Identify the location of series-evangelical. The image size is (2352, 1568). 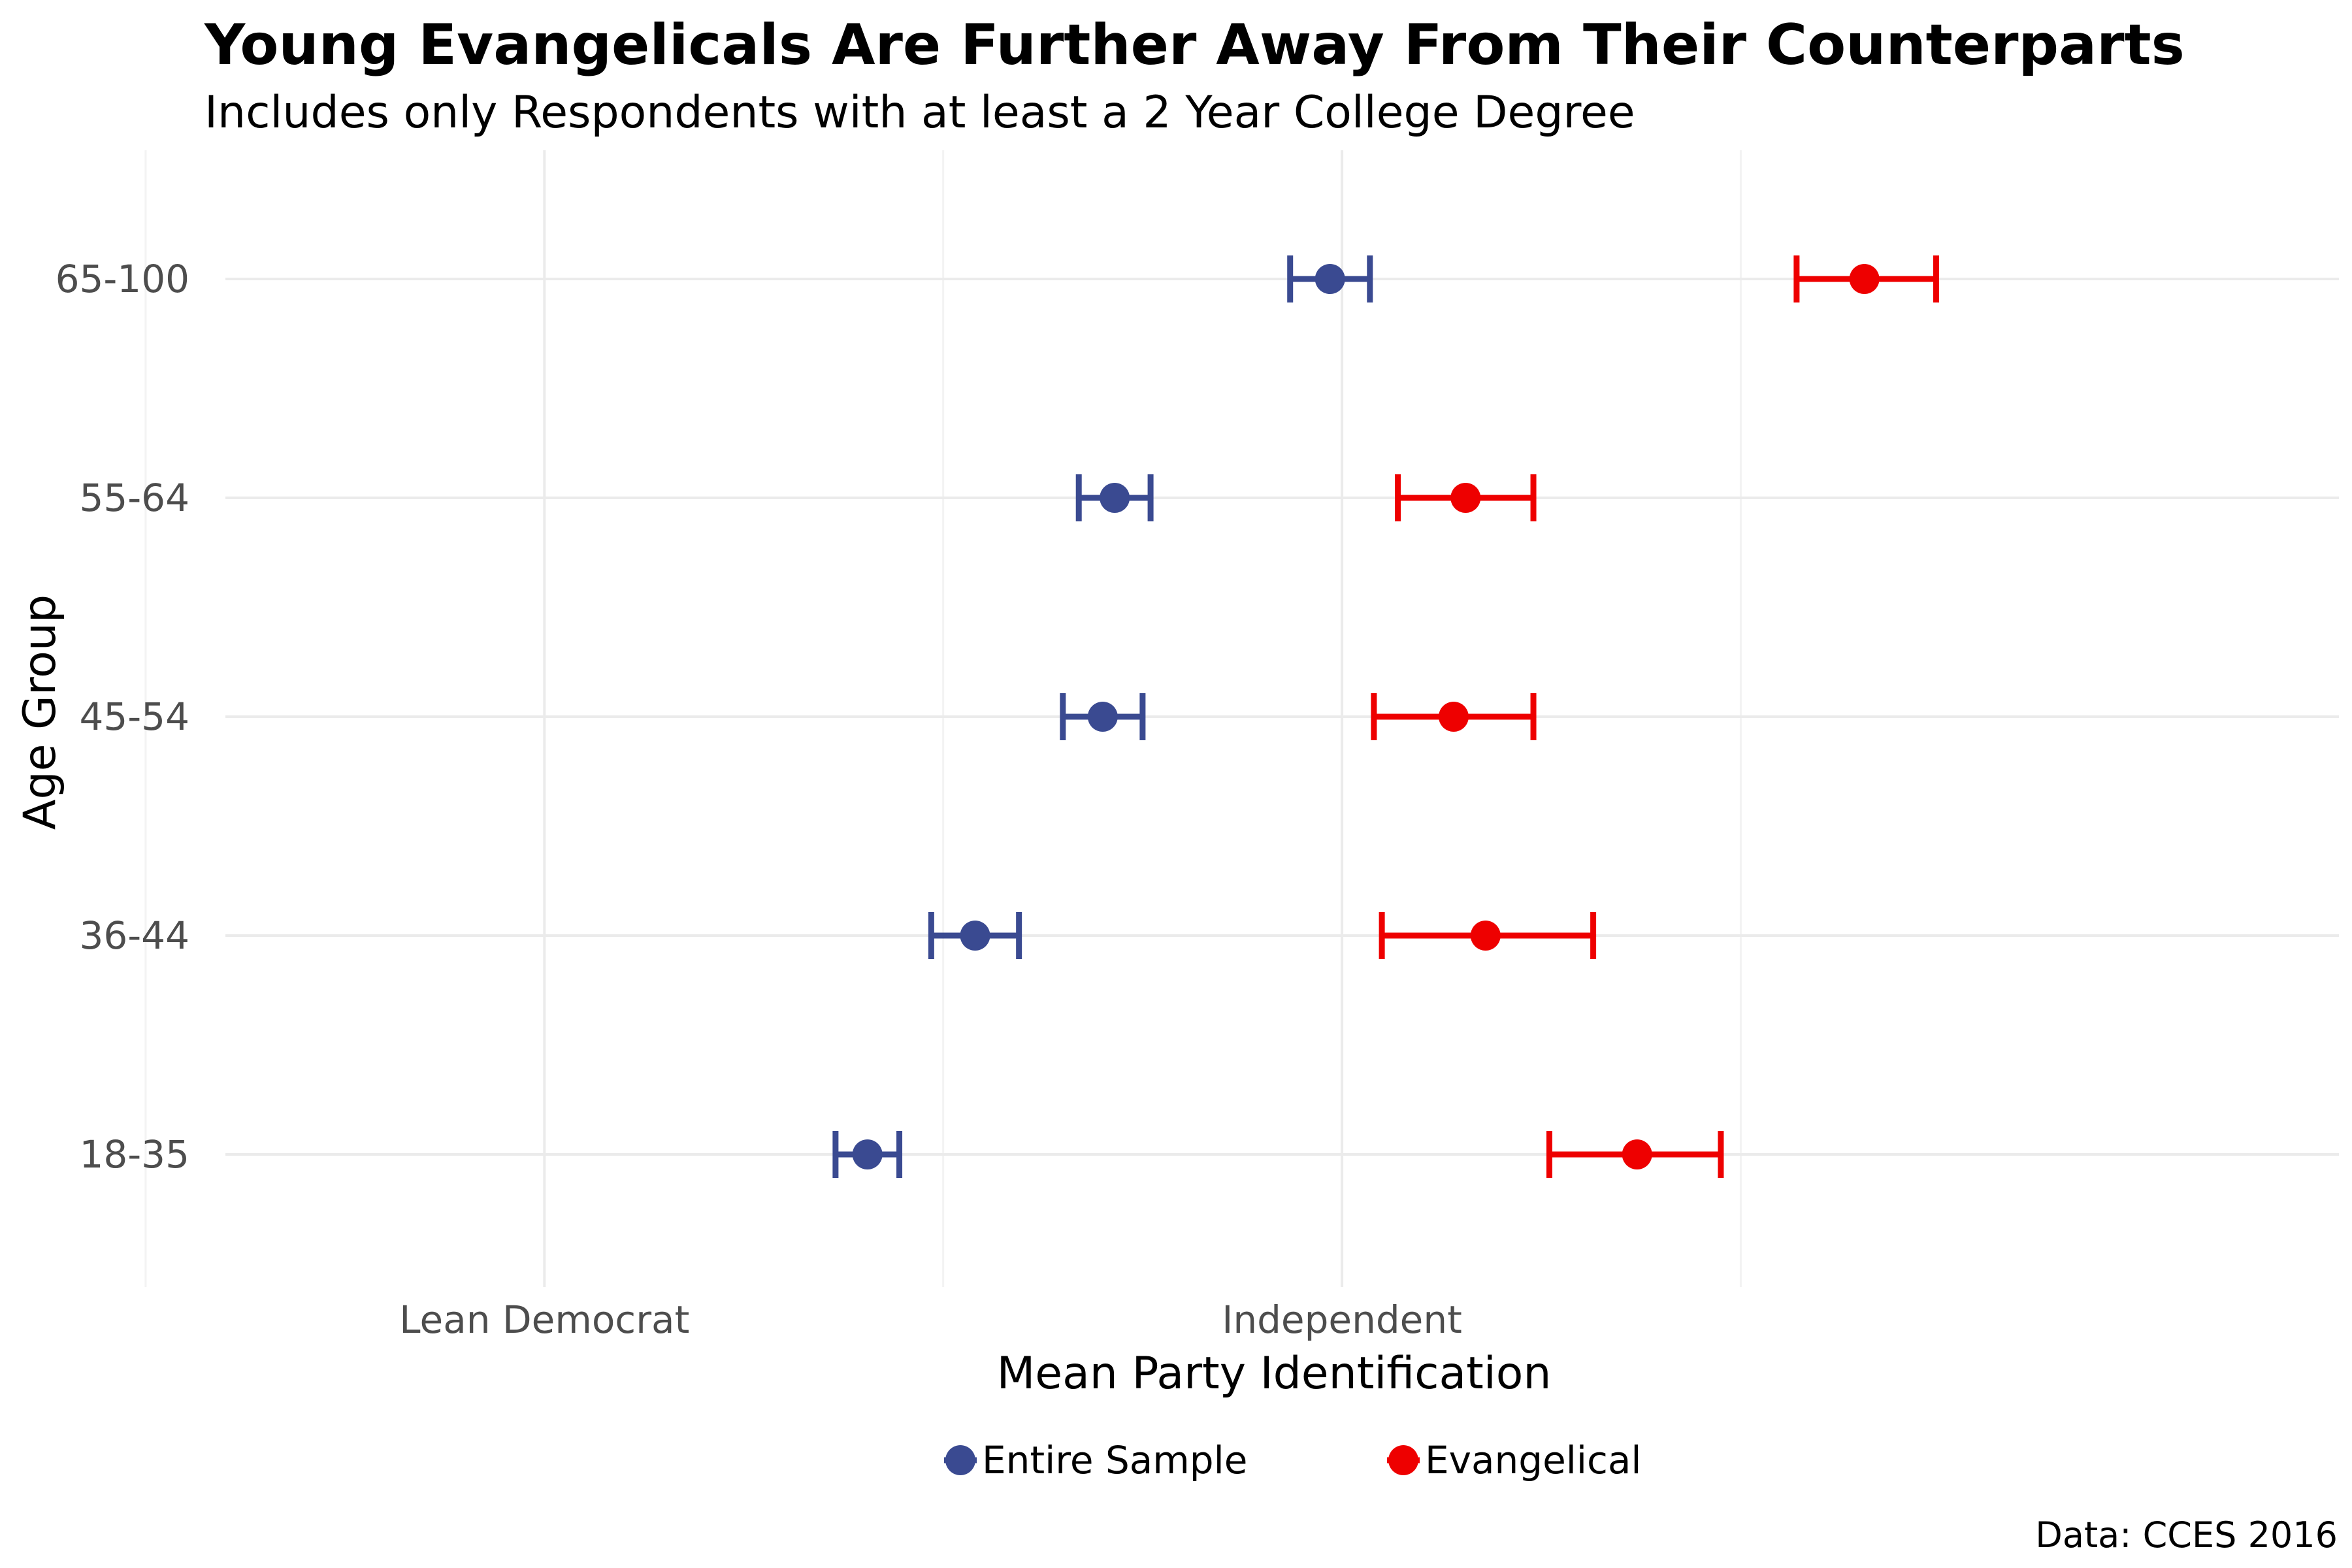
(1655, 716).